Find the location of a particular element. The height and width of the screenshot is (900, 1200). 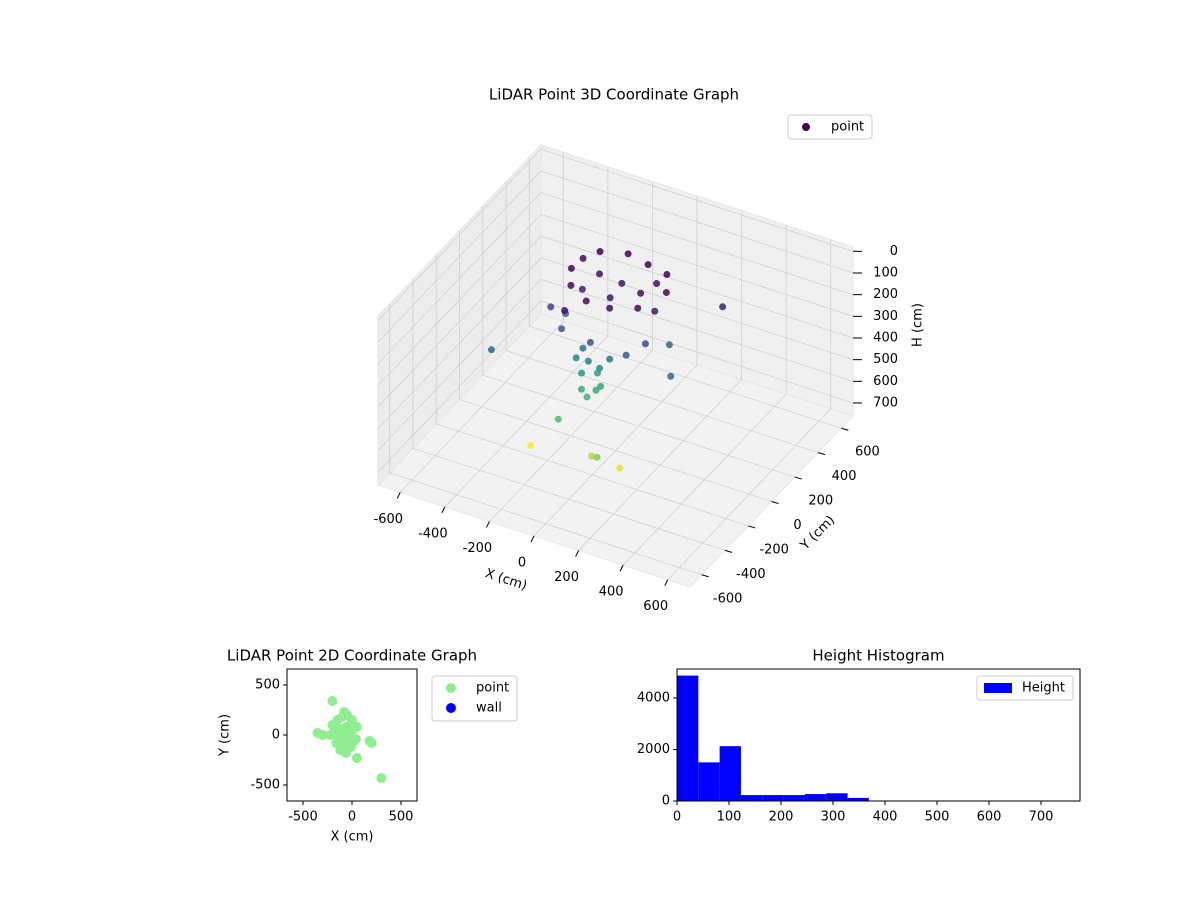

y-tick-label: -500 is located at coordinates (265, 785).